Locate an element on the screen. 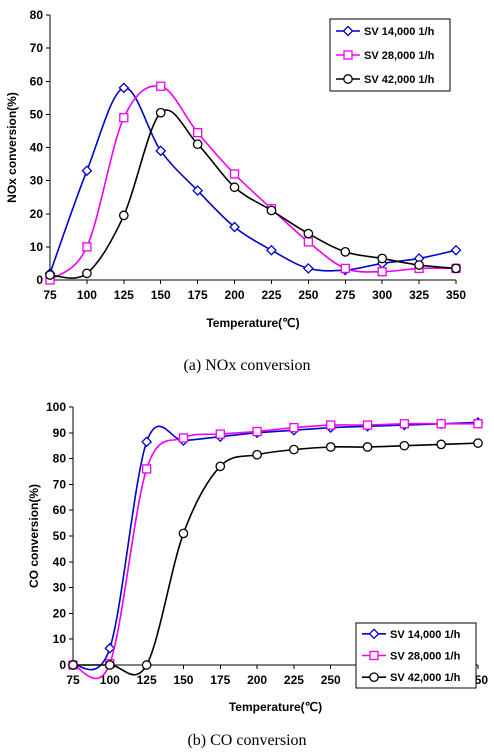 This screenshot has height=753, width=494. co-legend-label: SV 42,000 1/h is located at coordinates (425, 678).